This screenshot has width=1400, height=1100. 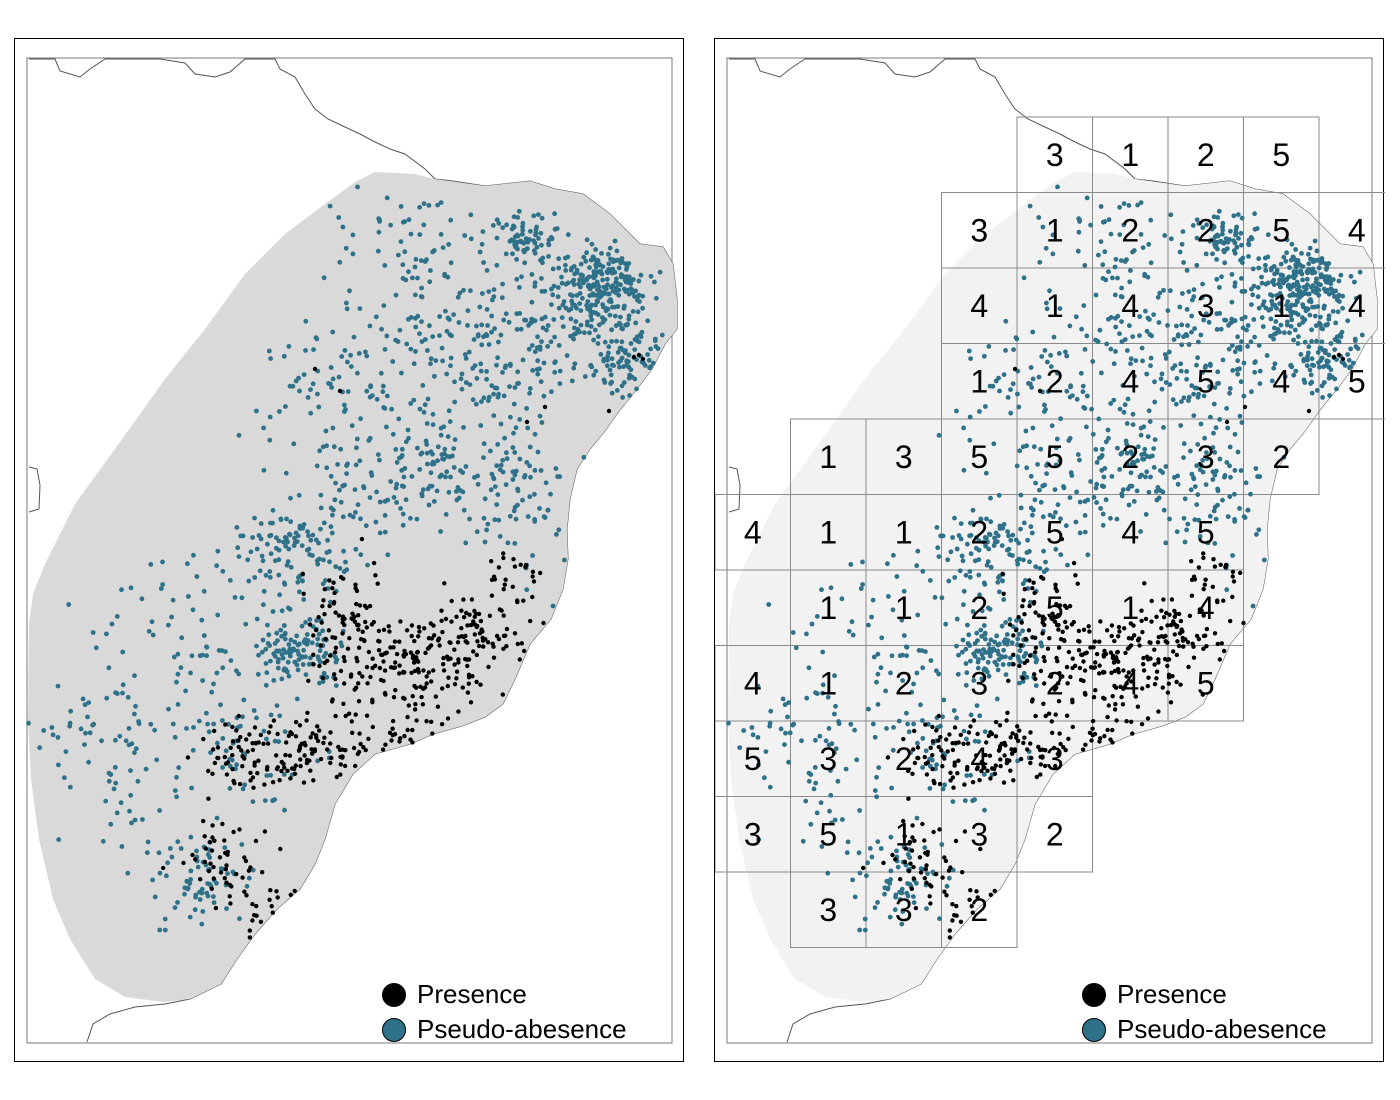 What do you see at coordinates (504, 1012) in the screenshot?
I see `map-legend: Presence Pseudo-abesence` at bounding box center [504, 1012].